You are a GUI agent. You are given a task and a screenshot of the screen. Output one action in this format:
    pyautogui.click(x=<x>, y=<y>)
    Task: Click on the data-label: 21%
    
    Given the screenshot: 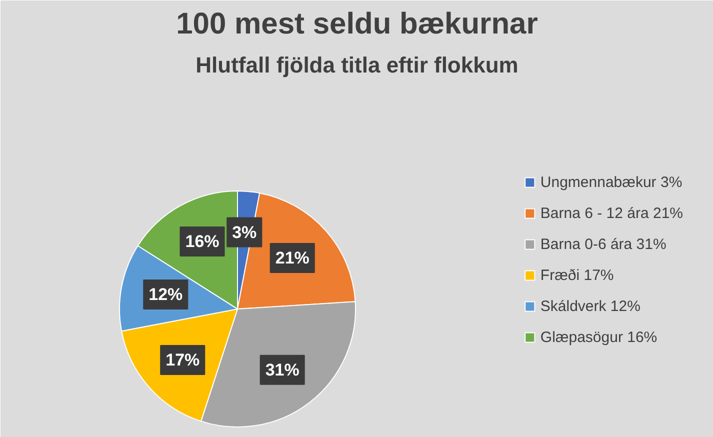 What is the action you would take?
    pyautogui.click(x=292, y=258)
    